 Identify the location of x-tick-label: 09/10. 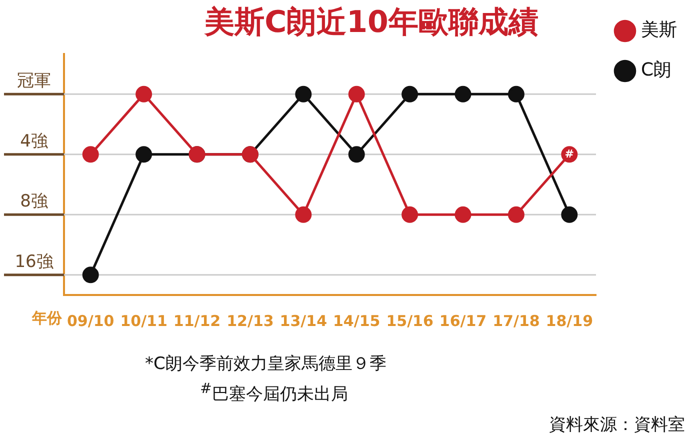
(90, 321).